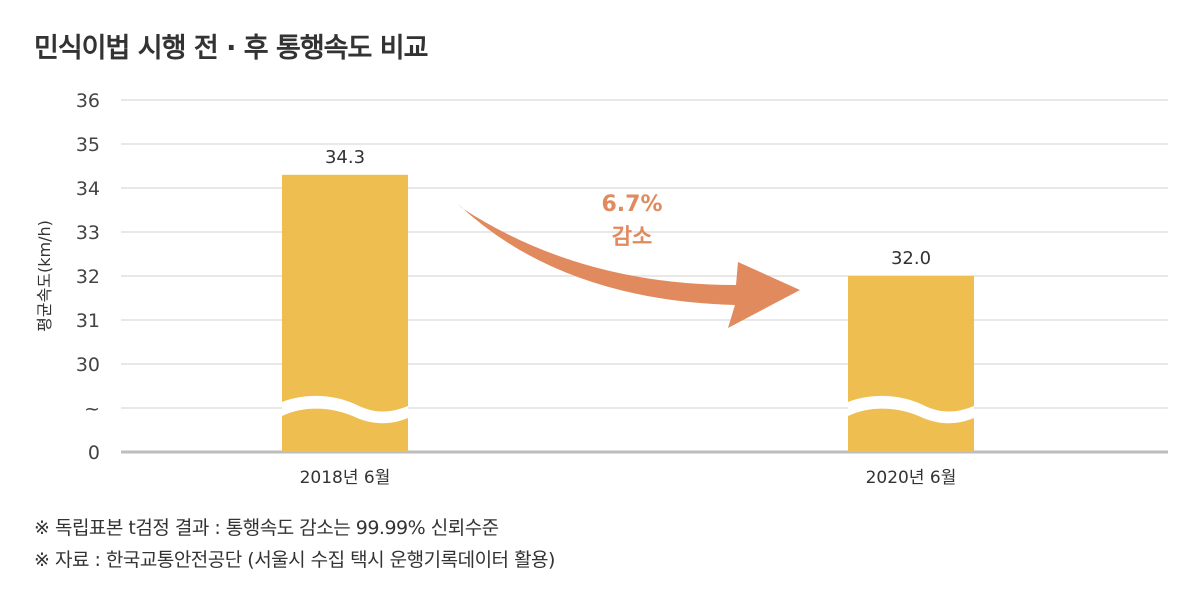  I want to click on y-tick-label: 0, so click(94, 453).